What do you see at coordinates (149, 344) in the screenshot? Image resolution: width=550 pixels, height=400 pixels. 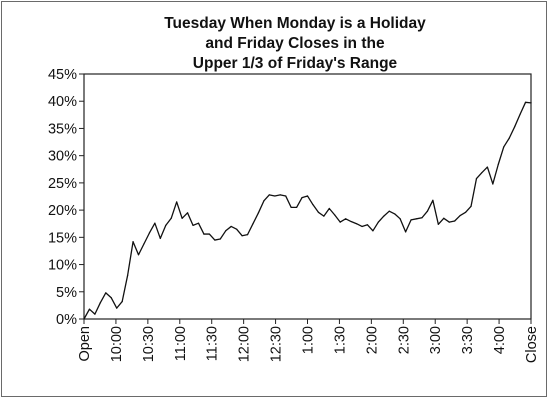 I see `x-tick-label: 10:30` at bounding box center [149, 344].